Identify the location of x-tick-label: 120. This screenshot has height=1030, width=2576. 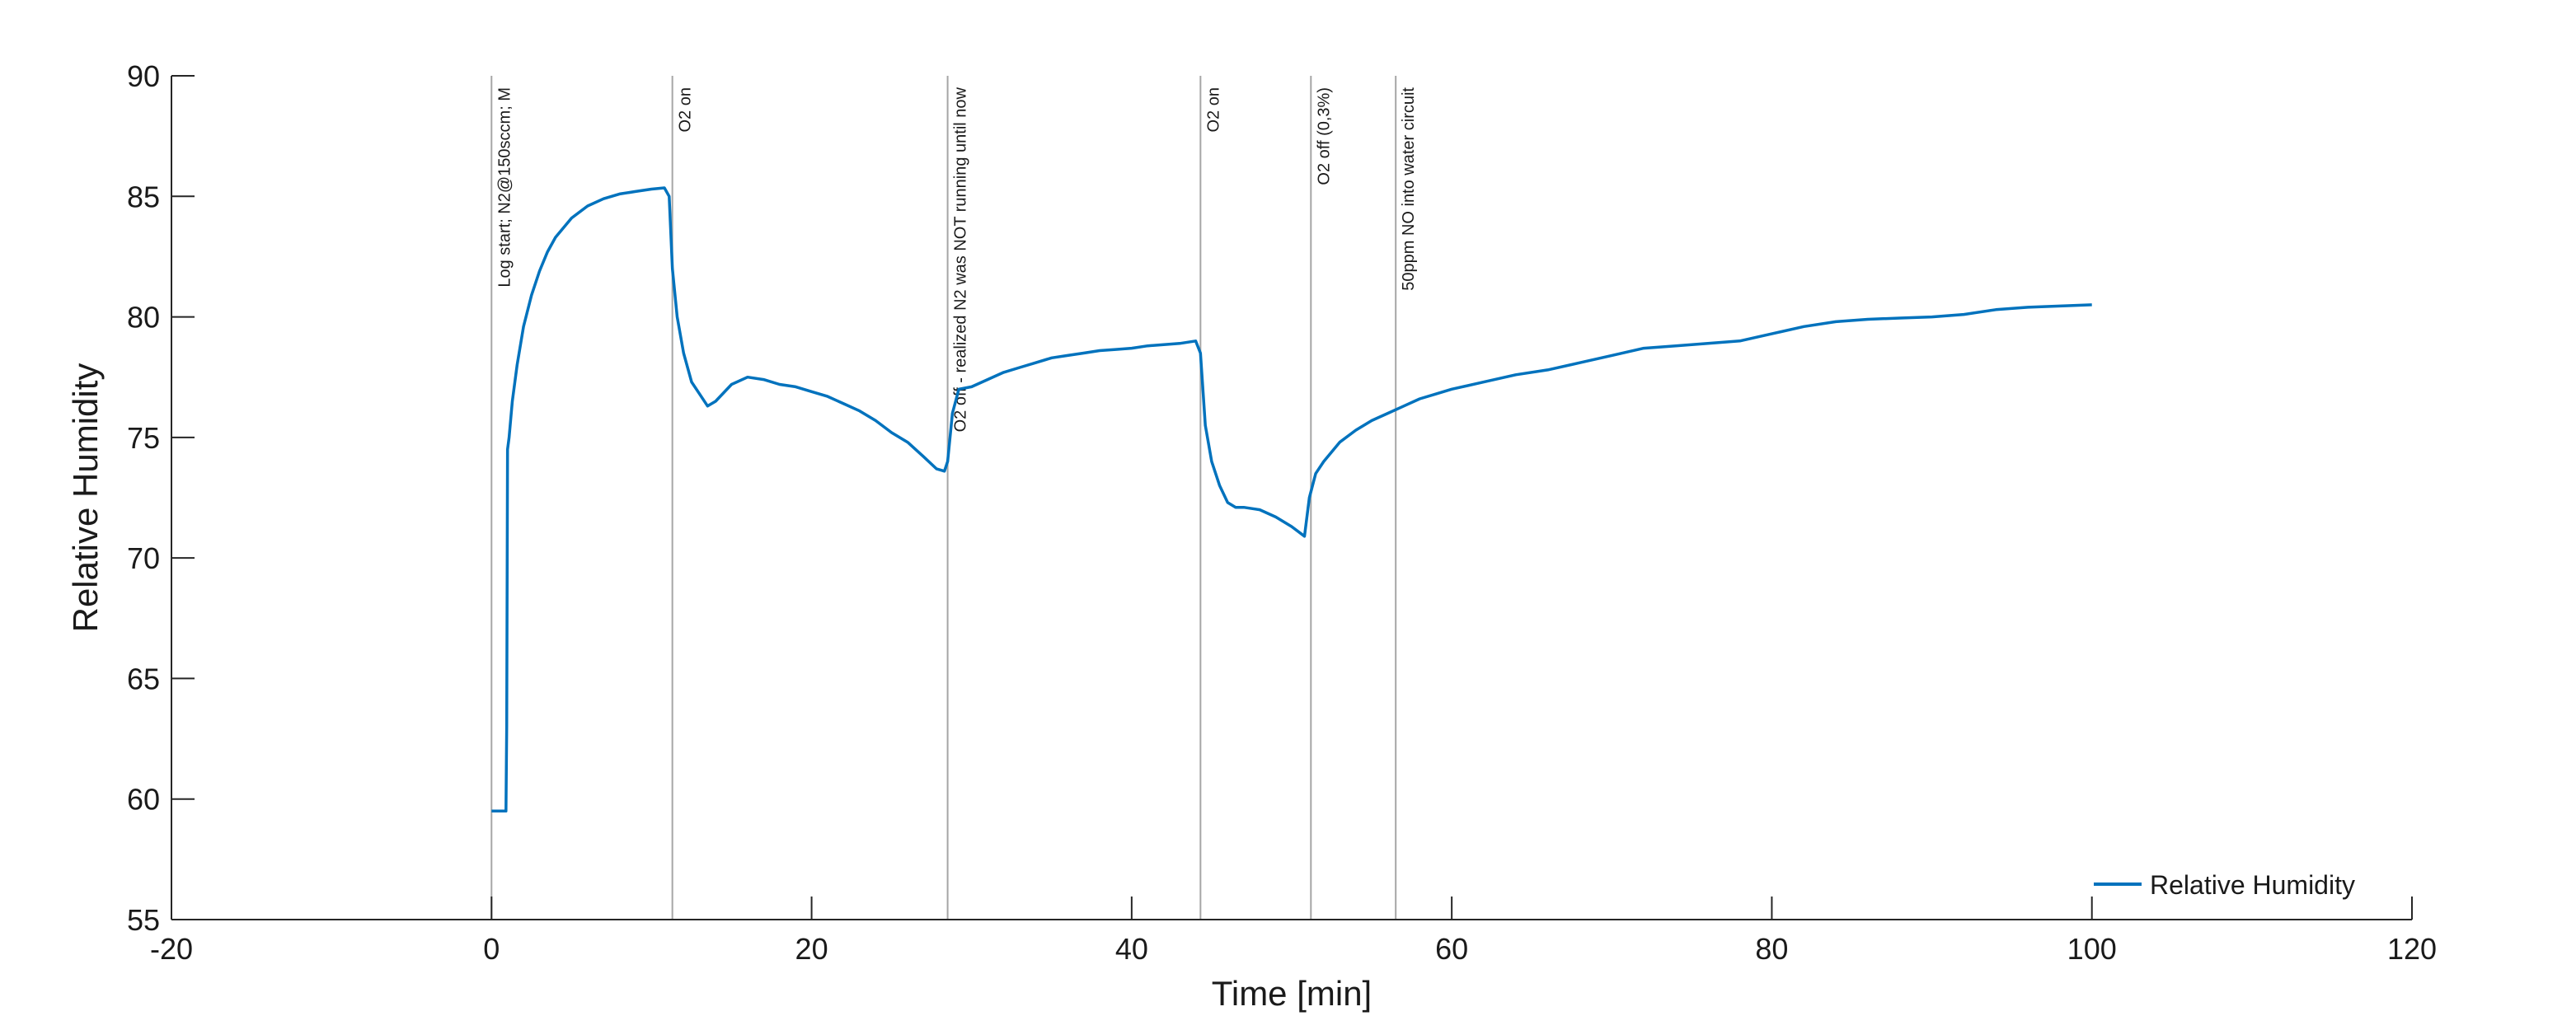
(2412, 949).